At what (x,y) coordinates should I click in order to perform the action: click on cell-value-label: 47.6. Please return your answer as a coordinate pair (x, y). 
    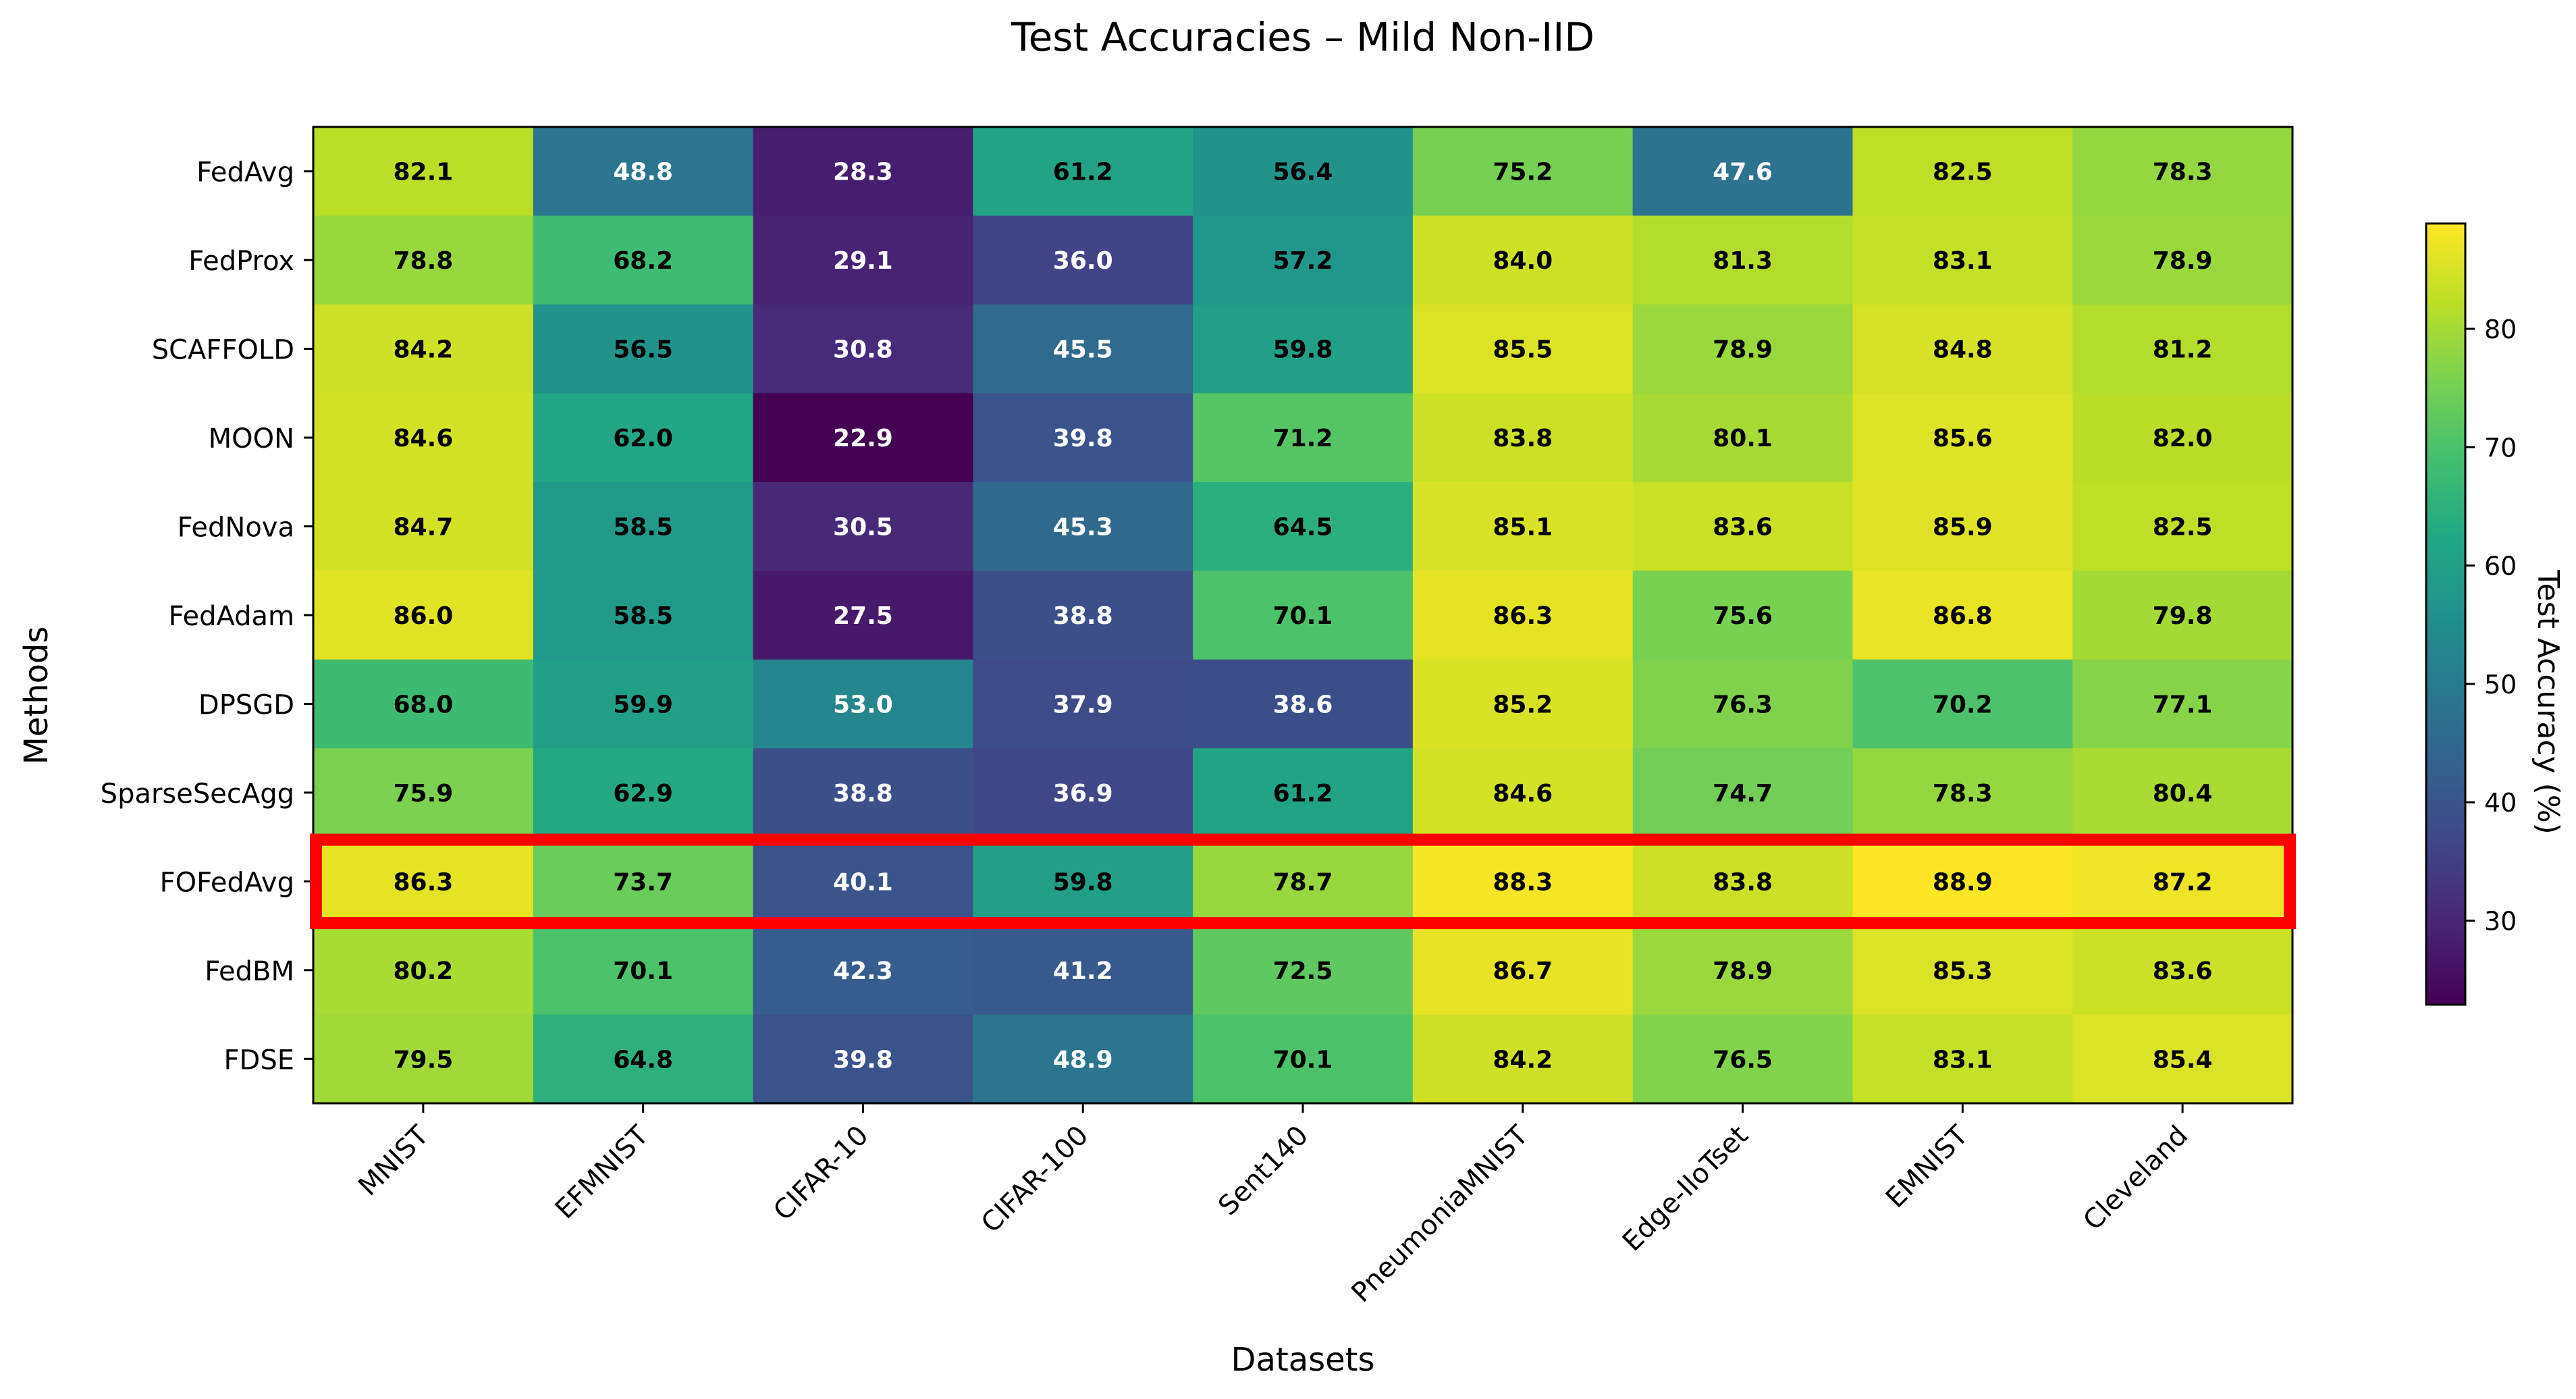
    Looking at the image, I should click on (1743, 172).